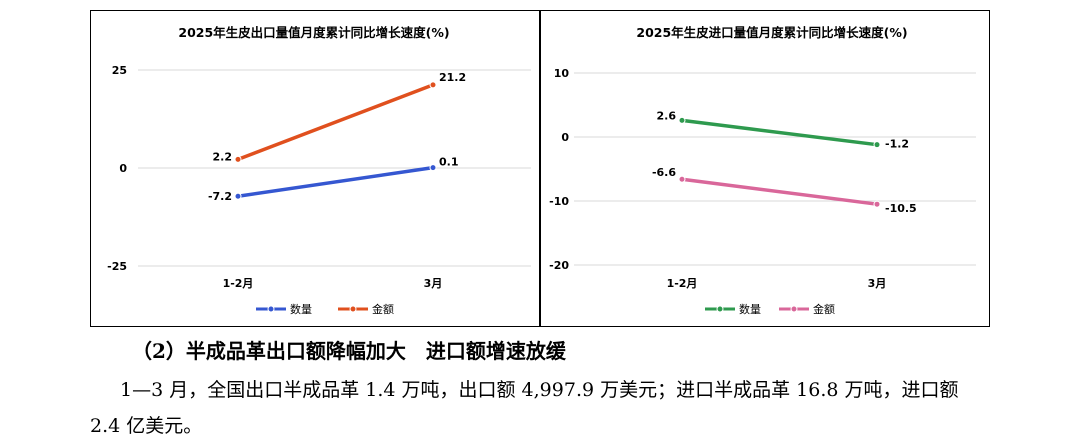 The image size is (1079, 444). What do you see at coordinates (433, 283) in the screenshot?
I see `export-x-tick-label: 3月` at bounding box center [433, 283].